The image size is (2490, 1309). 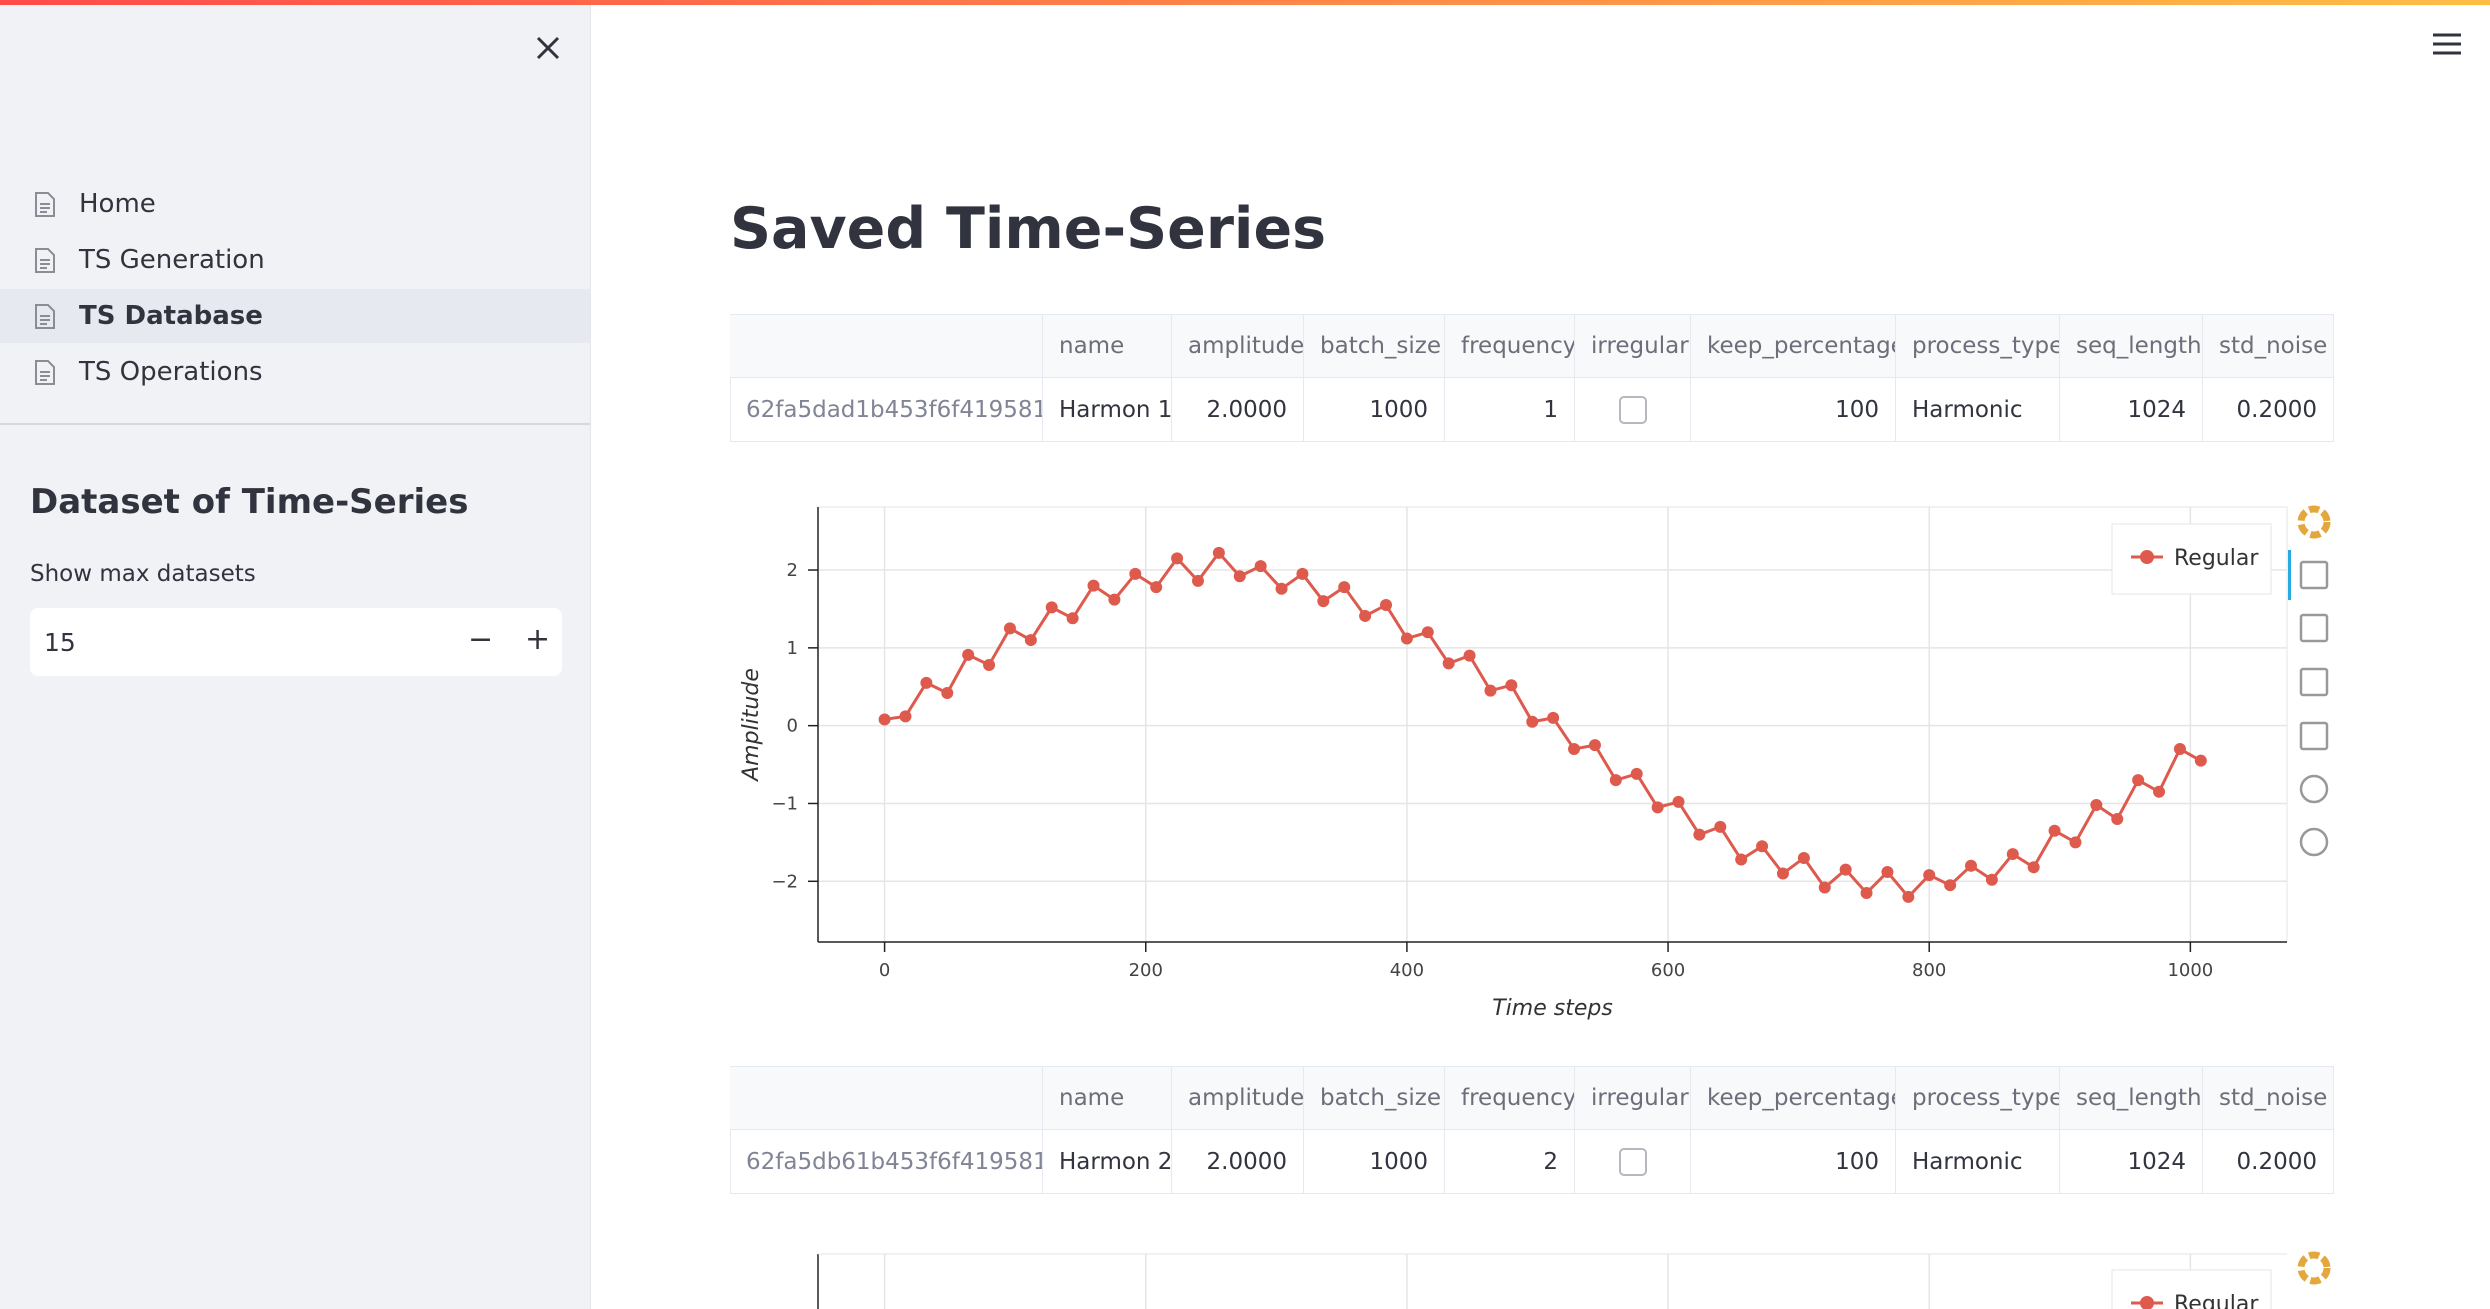 What do you see at coordinates (792, 726) in the screenshot?
I see `y-tick-label: 0` at bounding box center [792, 726].